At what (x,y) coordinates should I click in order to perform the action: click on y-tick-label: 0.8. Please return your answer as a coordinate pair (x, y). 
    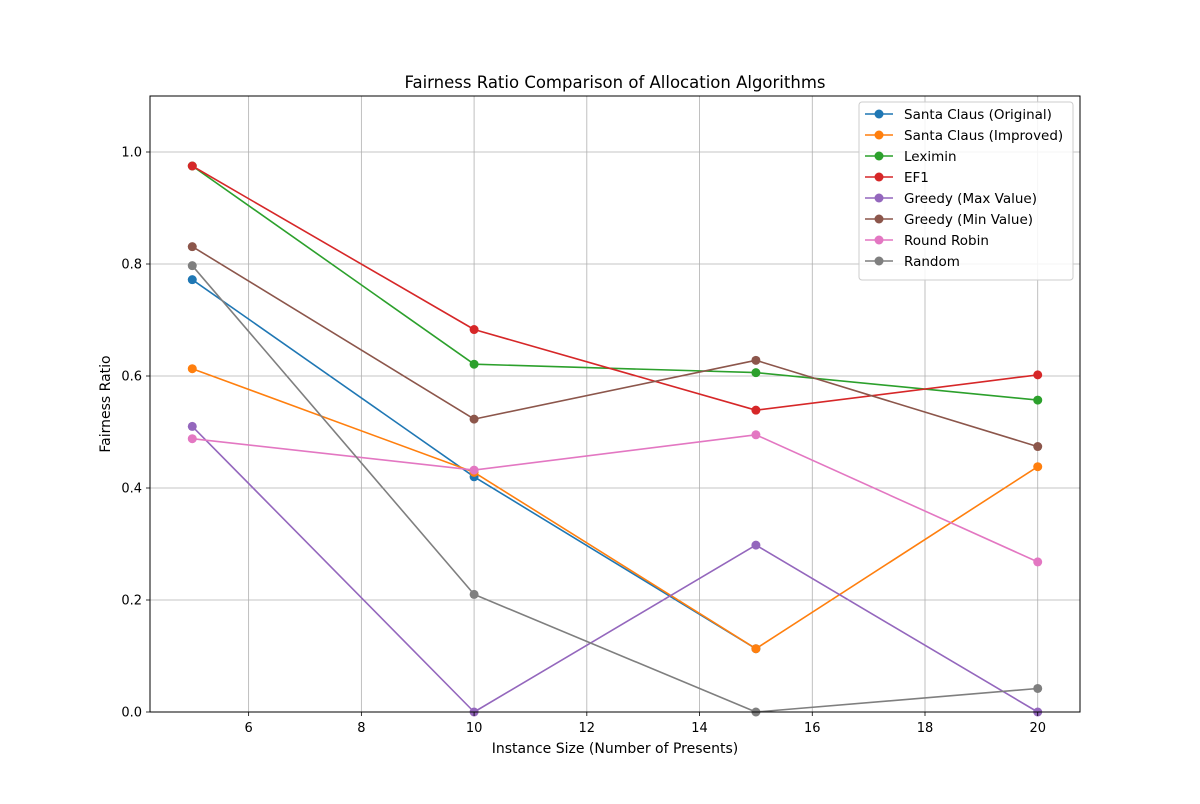
    Looking at the image, I should click on (131, 265).